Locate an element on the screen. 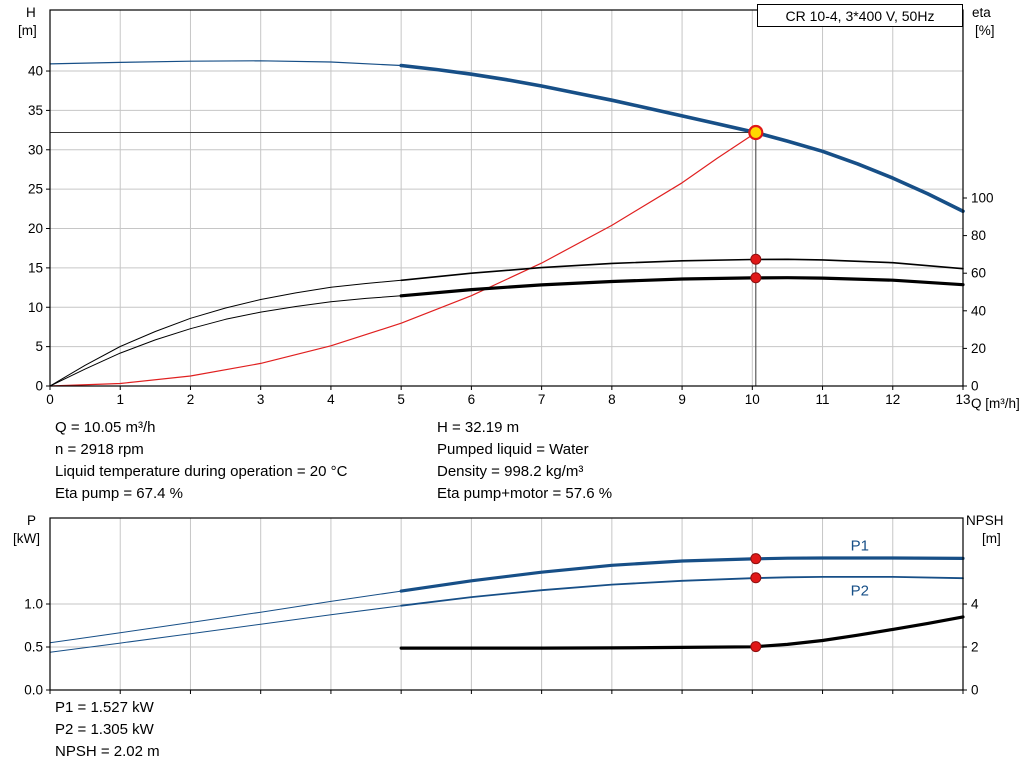  y-right-tick-label: 80 is located at coordinates (978, 235).